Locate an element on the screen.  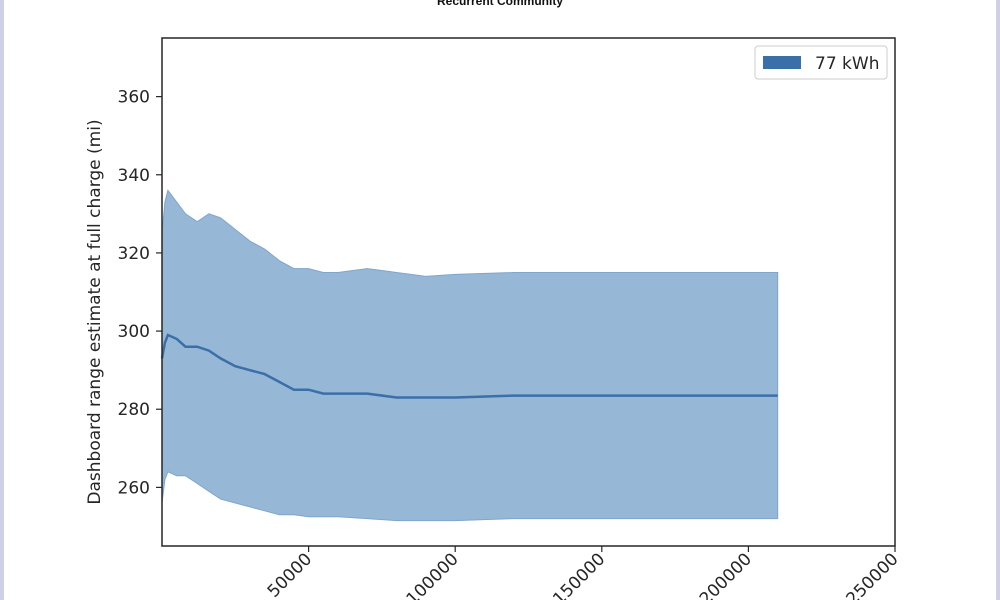
y-tick-label: 320 is located at coordinates (134, 254).